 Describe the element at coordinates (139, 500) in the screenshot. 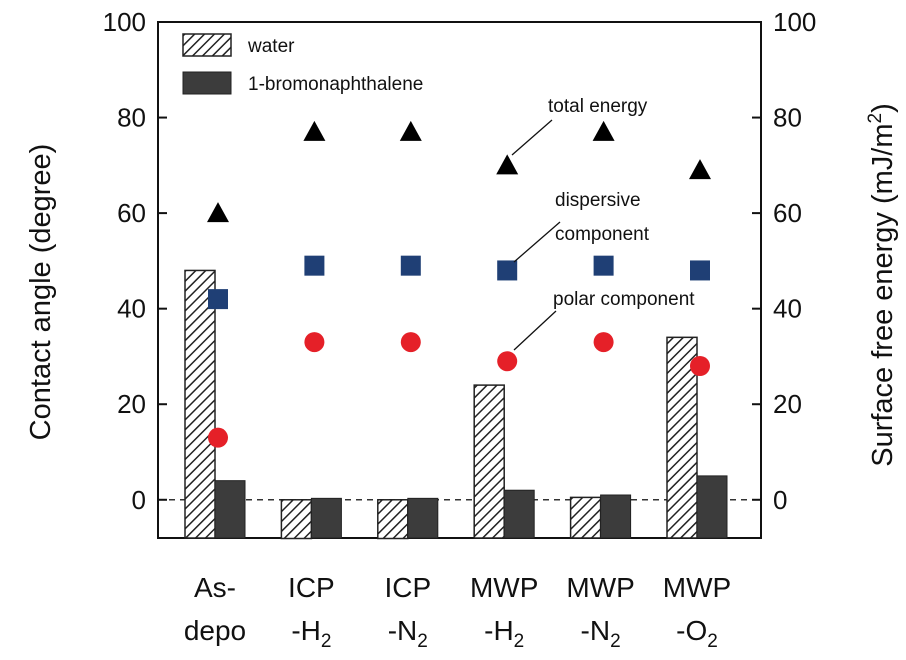

I see `left-tick-label: 0` at that location.